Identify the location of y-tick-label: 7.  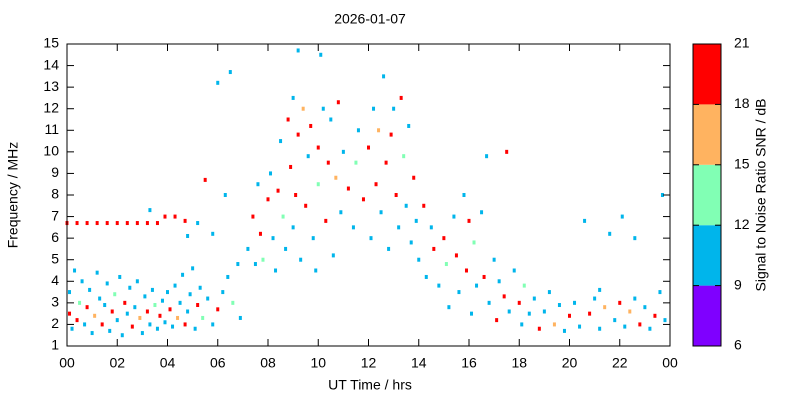
(55, 215).